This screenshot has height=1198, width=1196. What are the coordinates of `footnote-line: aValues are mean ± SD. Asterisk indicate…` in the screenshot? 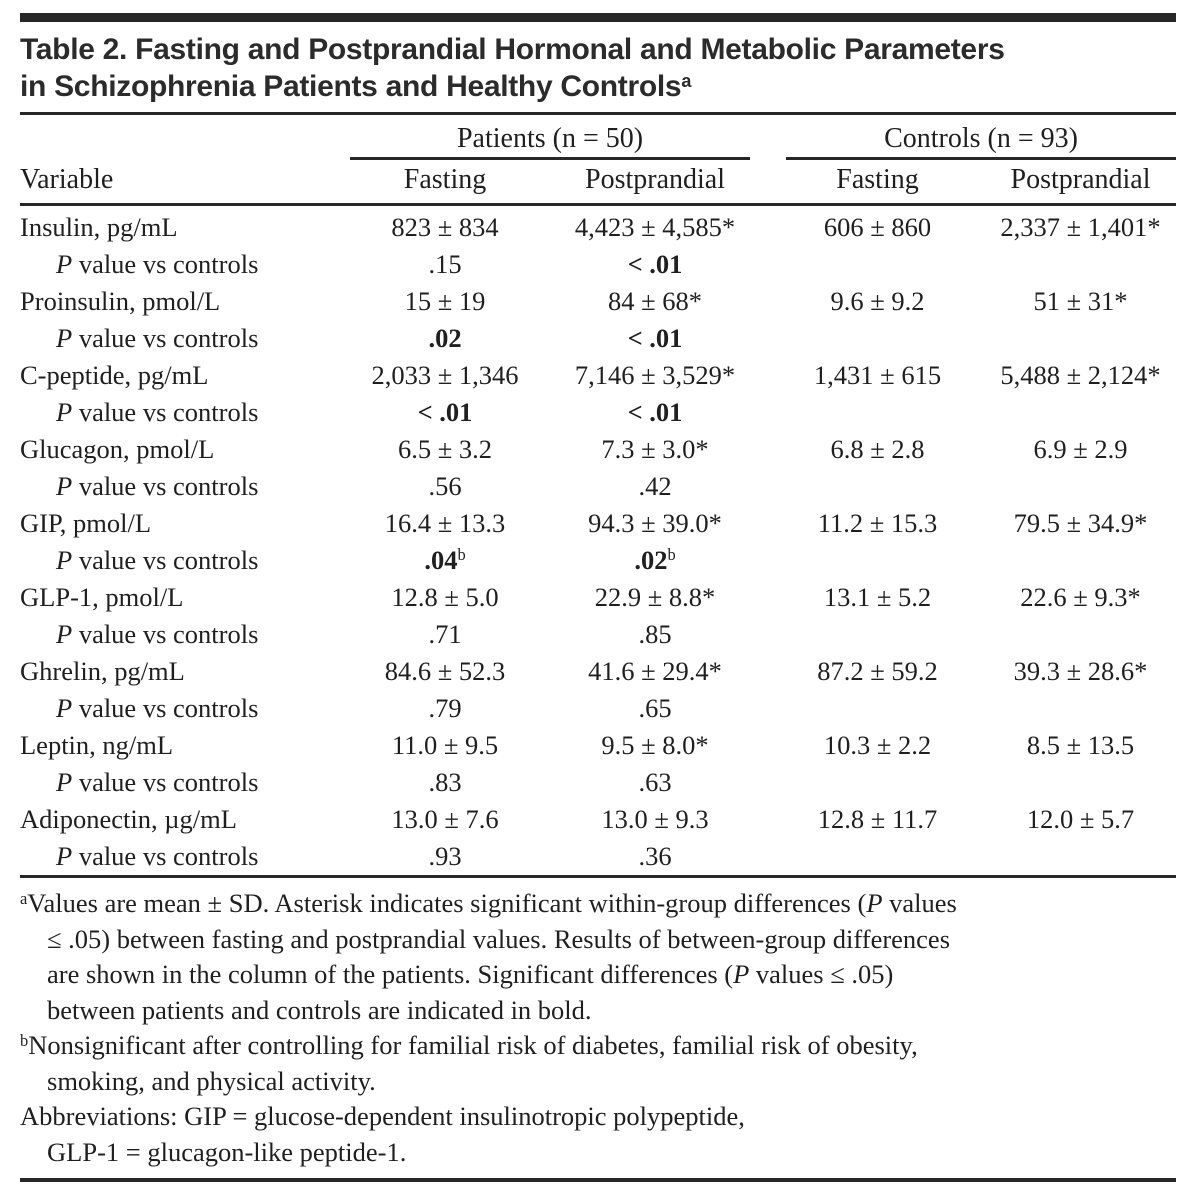 It's located at (488, 903).